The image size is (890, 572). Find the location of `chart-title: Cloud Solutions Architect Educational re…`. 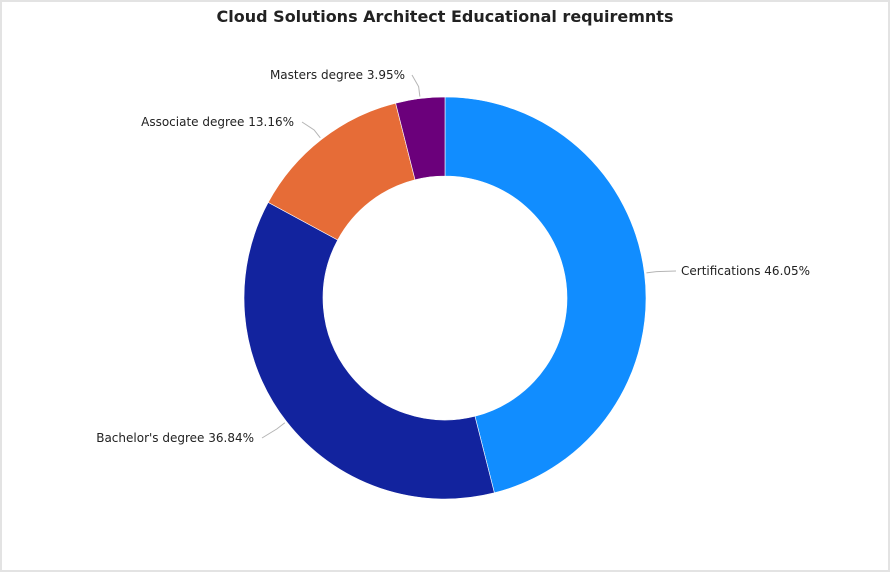

chart-title: Cloud Solutions Architect Educational re… is located at coordinates (445, 16).